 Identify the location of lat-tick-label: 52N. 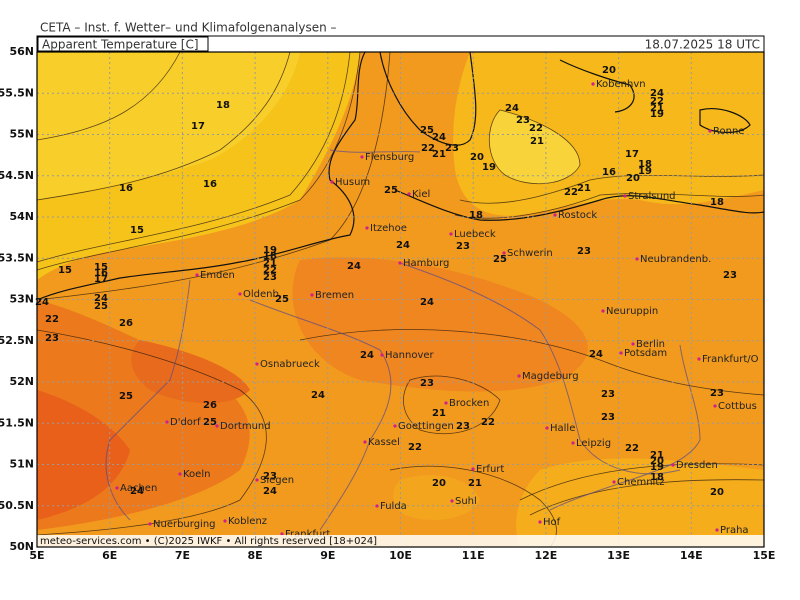
(21, 381).